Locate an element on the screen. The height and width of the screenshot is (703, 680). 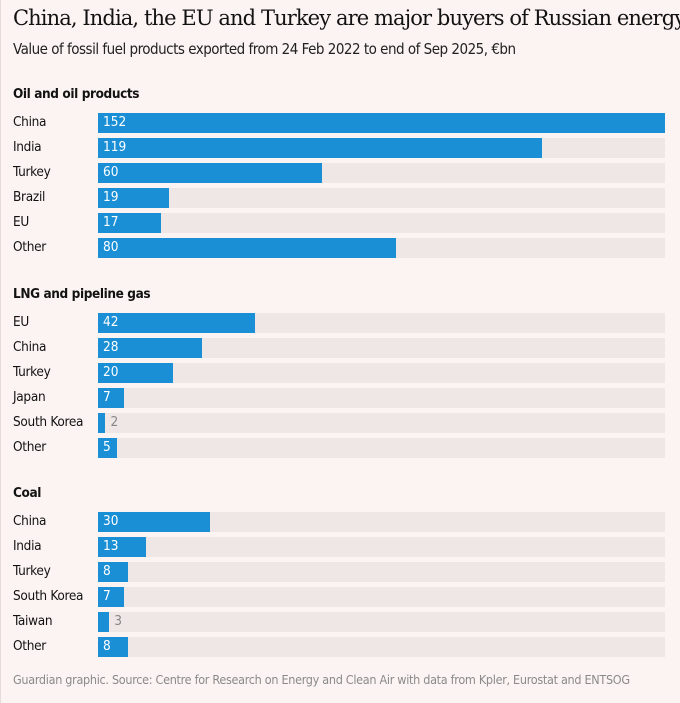
bar-row: Other 5 is located at coordinates (340, 448).